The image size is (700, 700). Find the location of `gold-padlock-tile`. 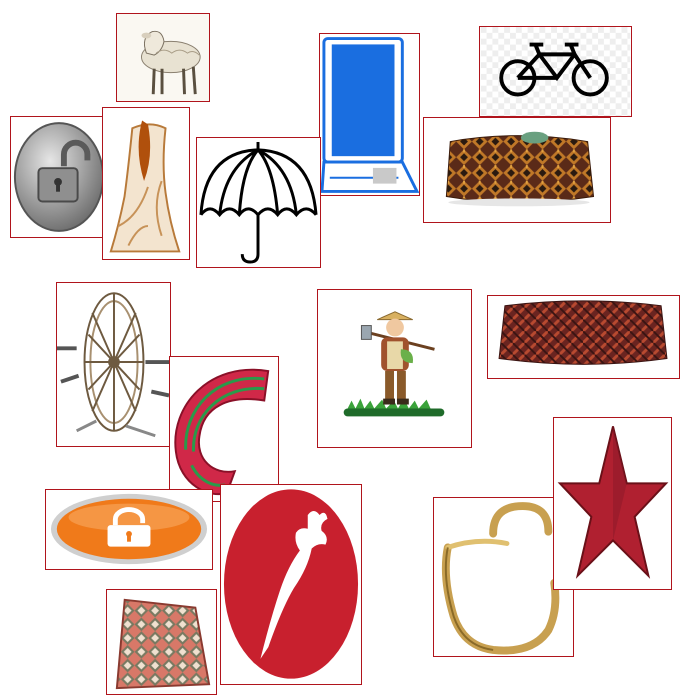

gold-padlock-tile is located at coordinates (503, 577).